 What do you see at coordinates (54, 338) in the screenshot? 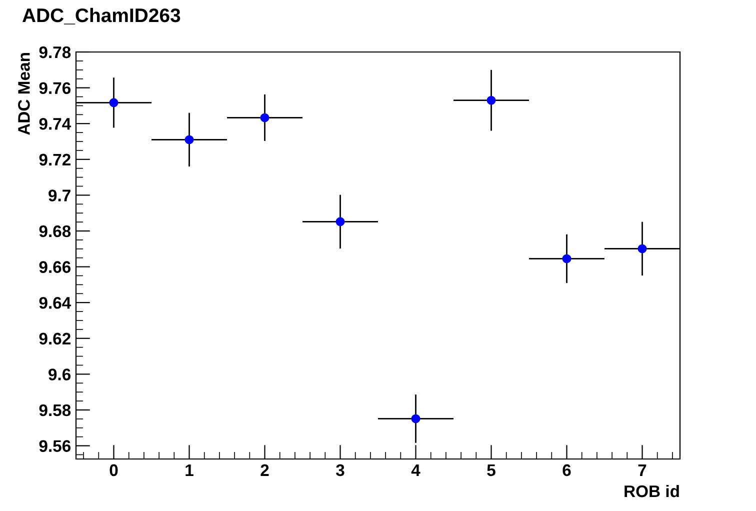
I see `y-tick-label: 9.62` at bounding box center [54, 338].